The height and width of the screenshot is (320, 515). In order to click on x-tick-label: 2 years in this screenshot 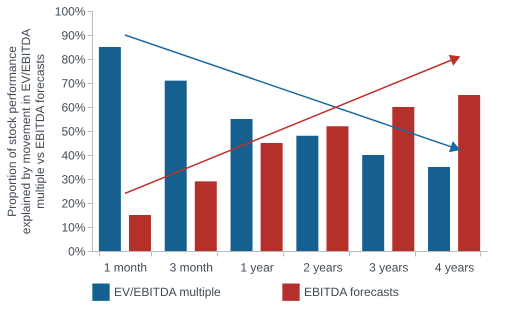, I will do `click(323, 267)`.